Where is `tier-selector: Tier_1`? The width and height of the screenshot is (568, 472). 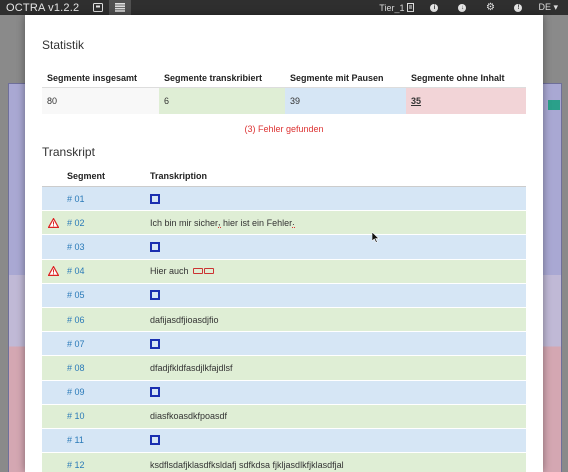 tier-selector: Tier_1 is located at coordinates (396, 8).